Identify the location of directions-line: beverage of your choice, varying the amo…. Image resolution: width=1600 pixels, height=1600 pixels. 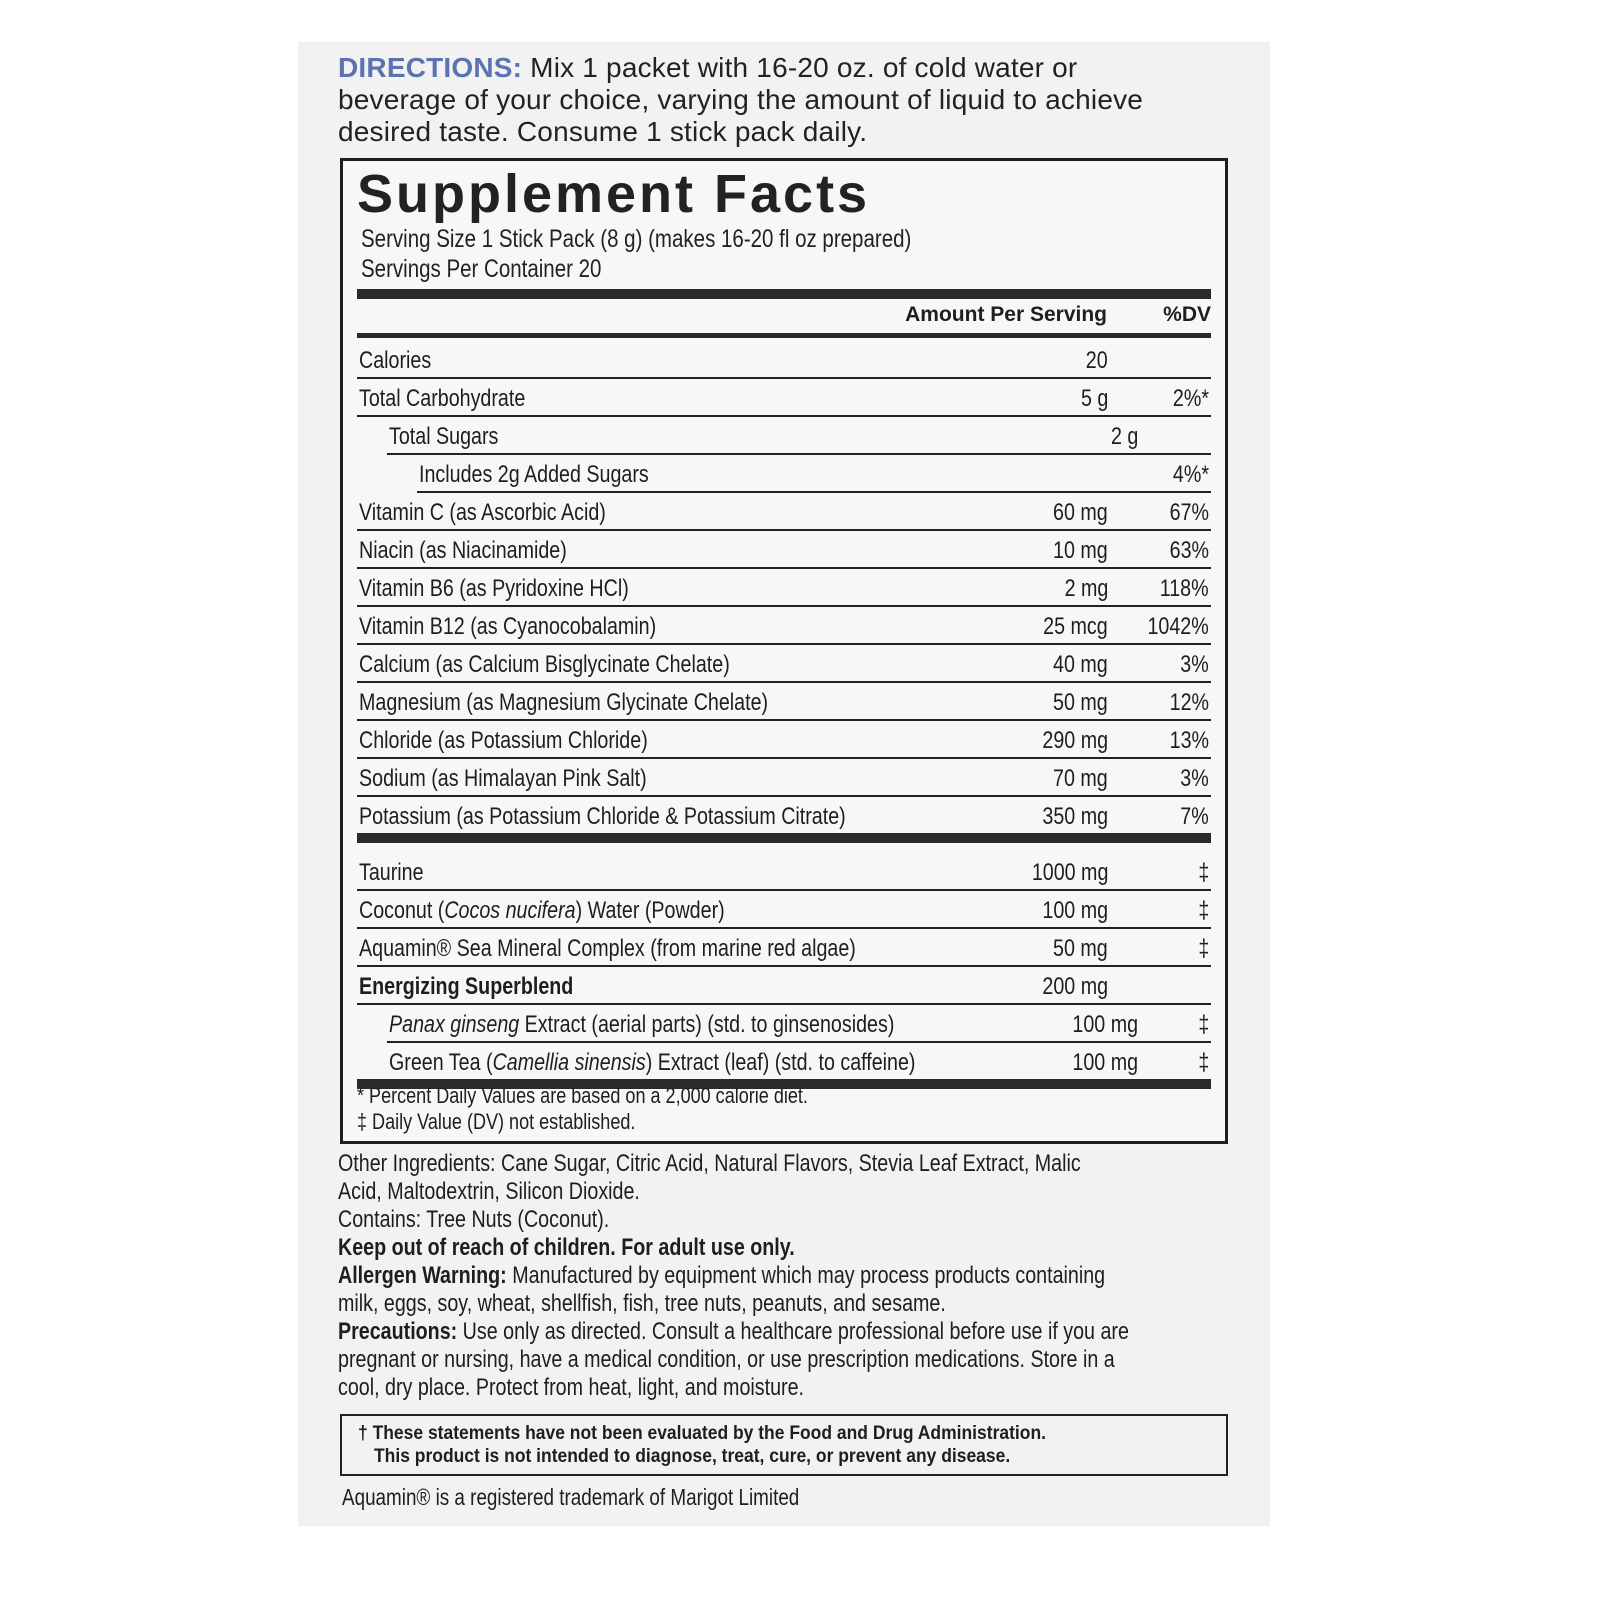
(741, 99).